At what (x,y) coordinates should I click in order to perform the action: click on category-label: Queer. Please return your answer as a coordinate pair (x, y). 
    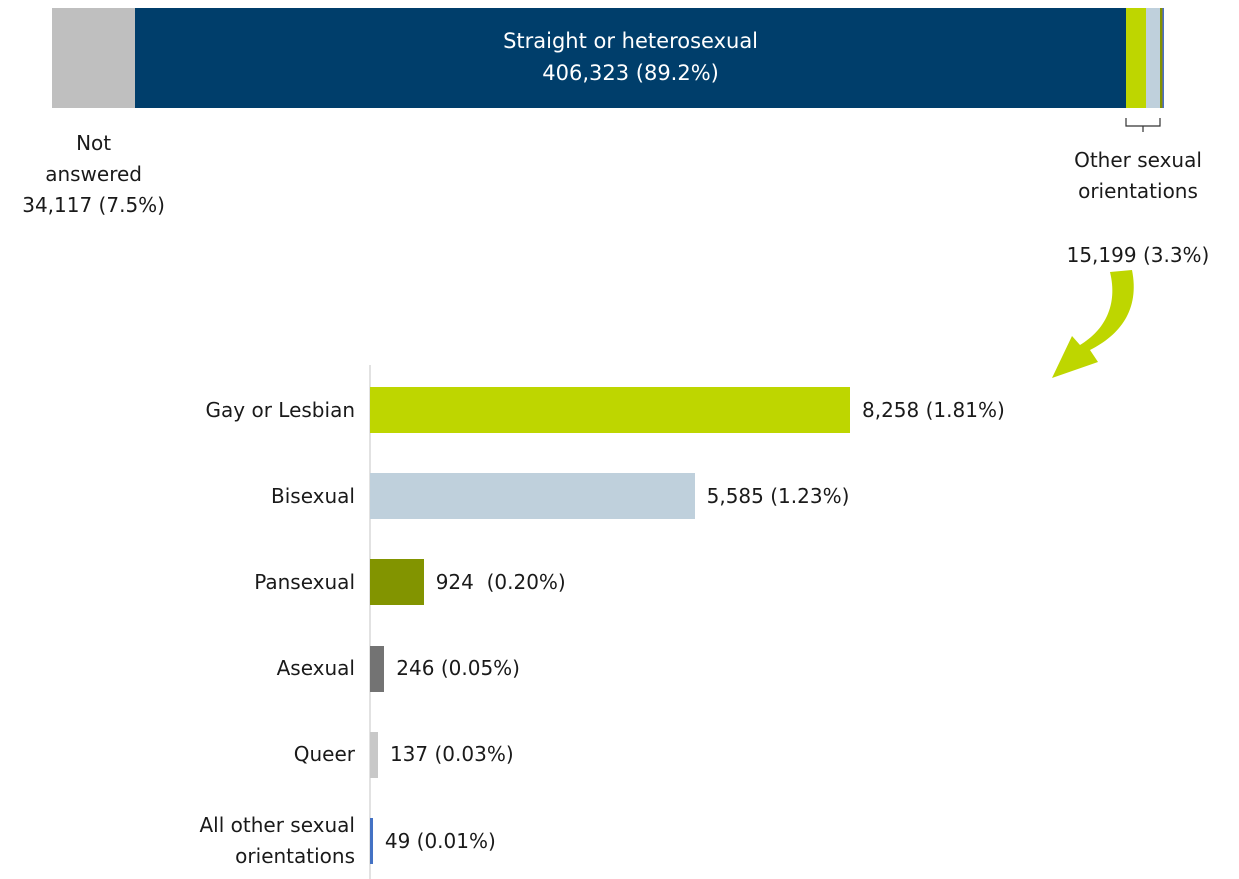
    Looking at the image, I should click on (324, 754).